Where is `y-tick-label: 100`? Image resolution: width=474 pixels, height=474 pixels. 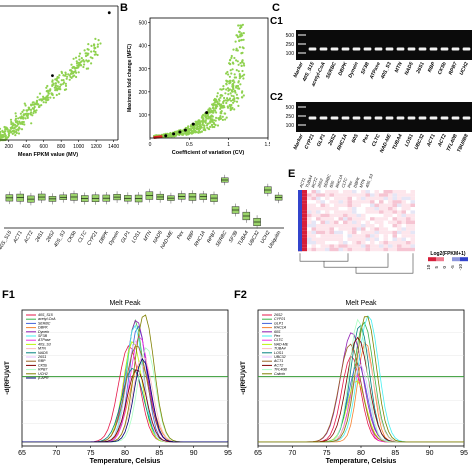
y-tick-label: 100 is located at coordinates (143, 116).